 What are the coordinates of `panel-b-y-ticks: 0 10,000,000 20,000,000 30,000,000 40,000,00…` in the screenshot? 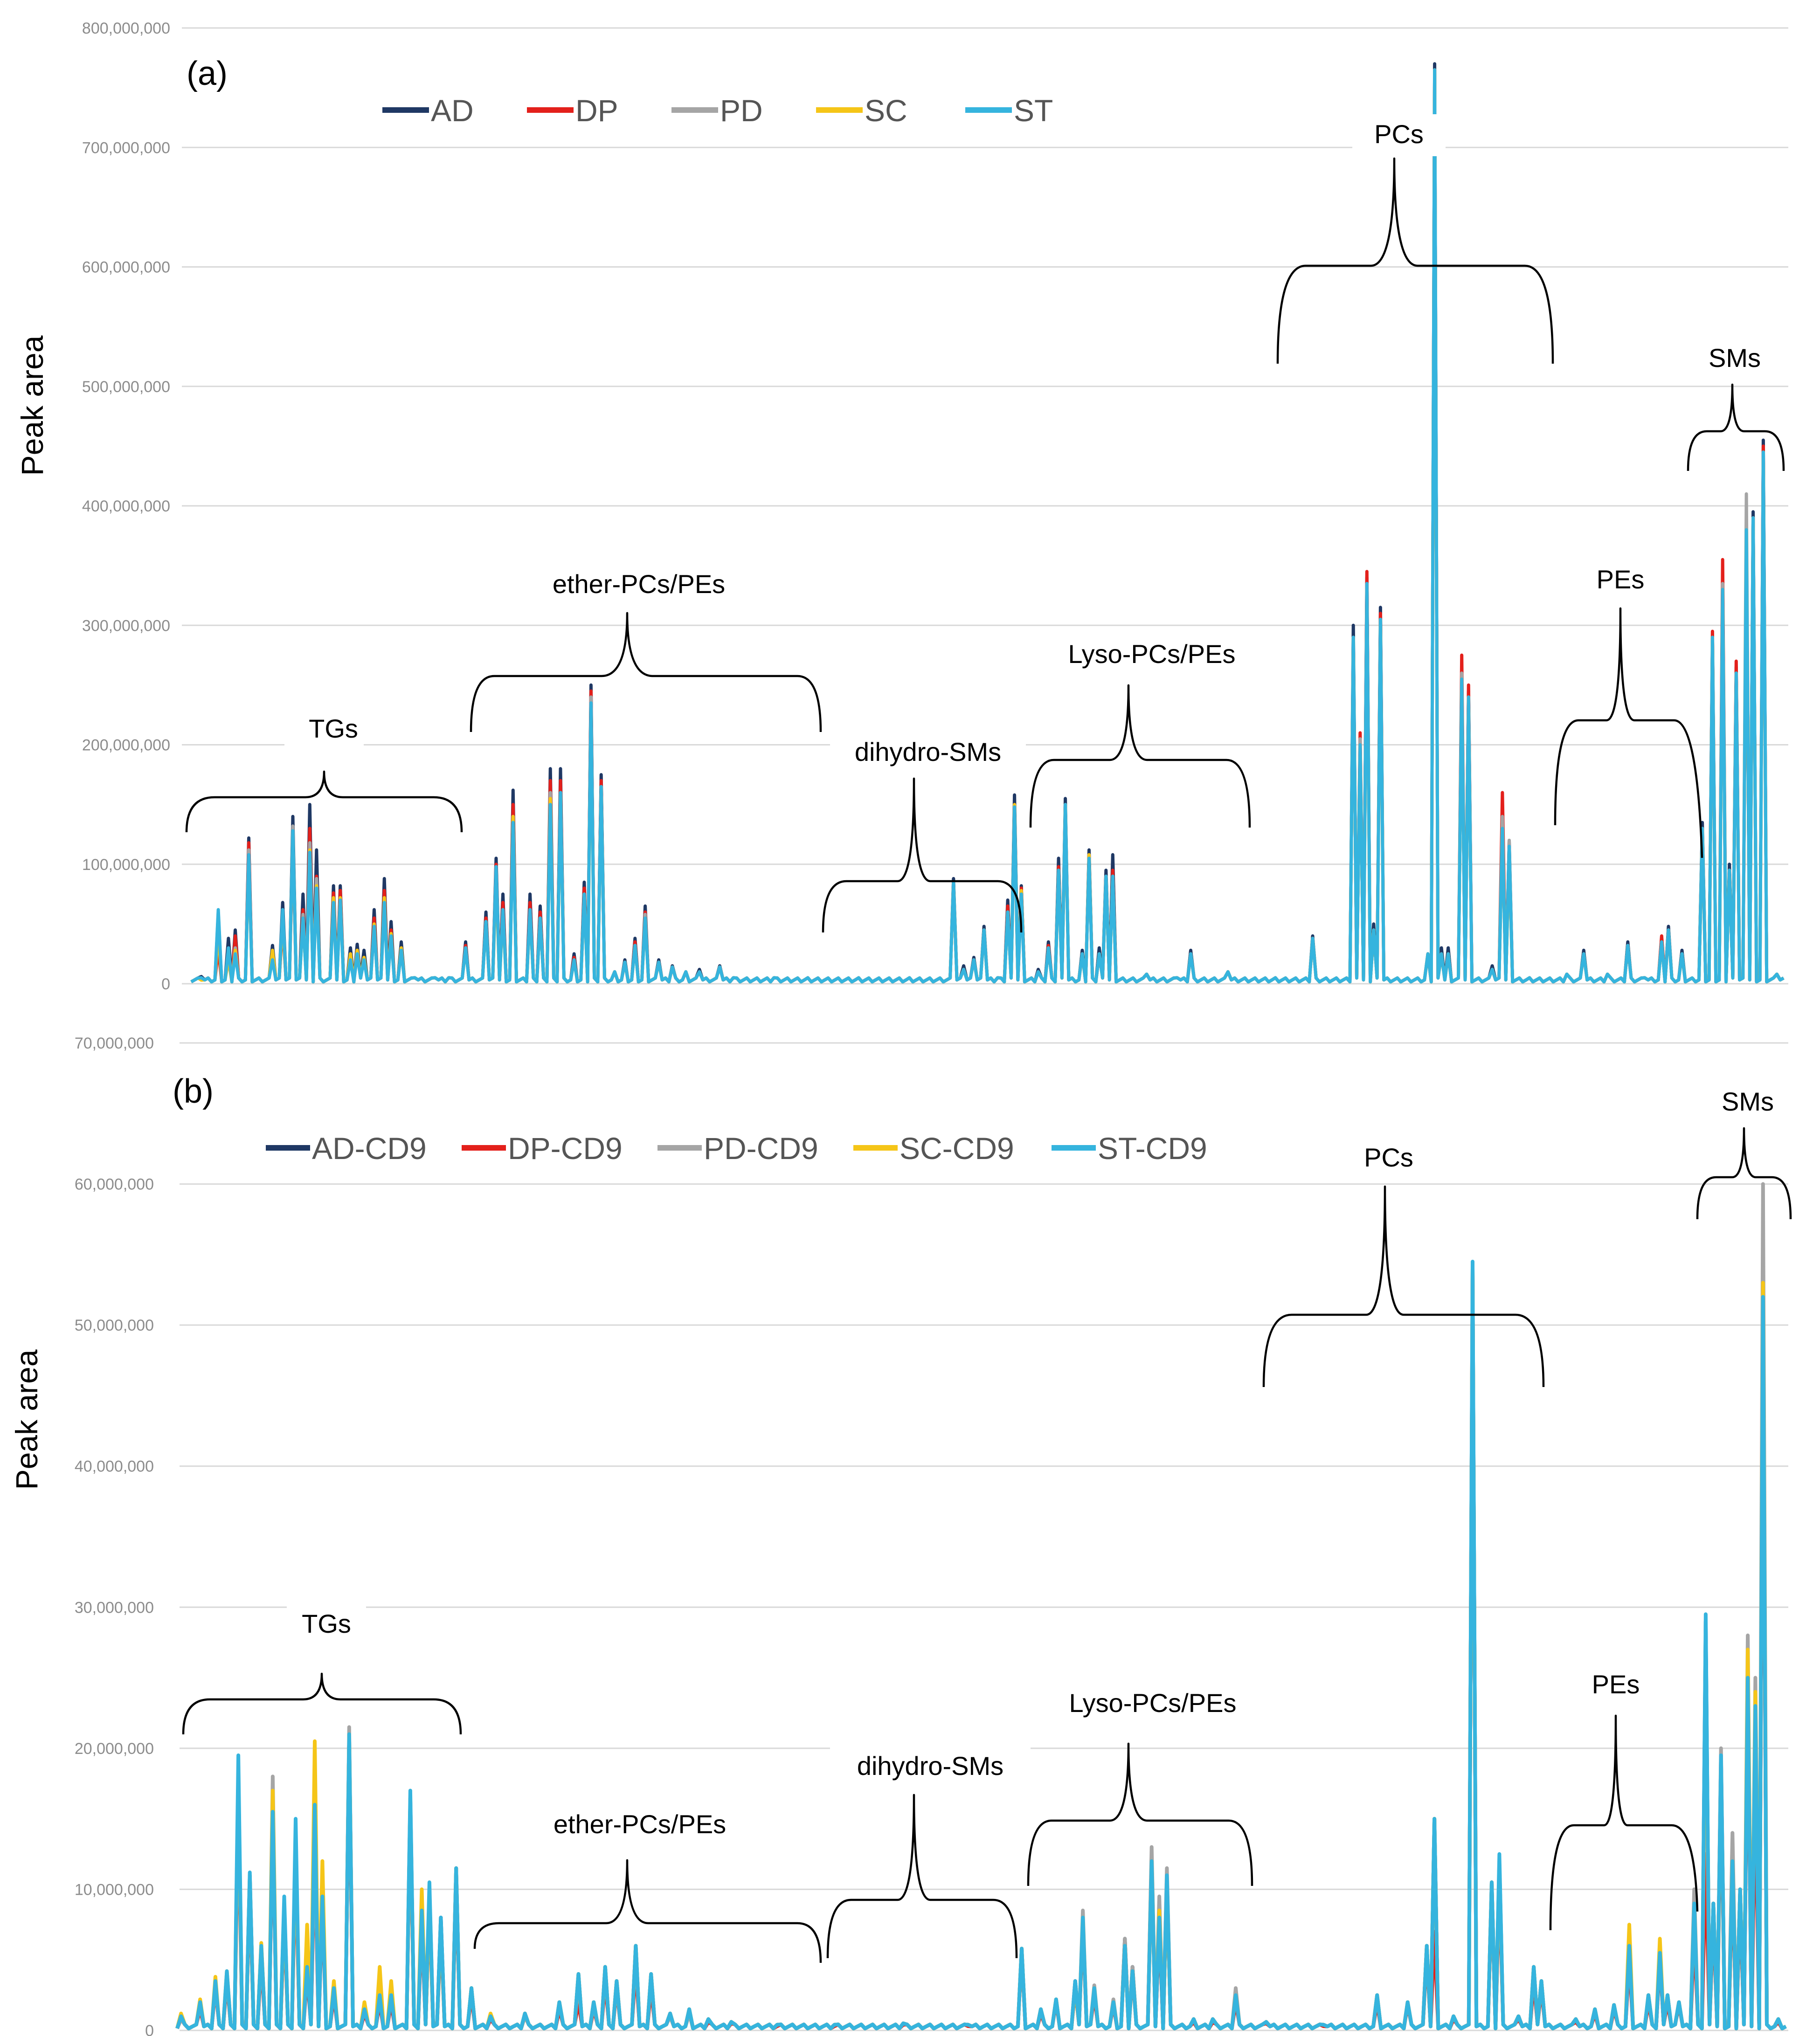 It's located at (114, 1535).